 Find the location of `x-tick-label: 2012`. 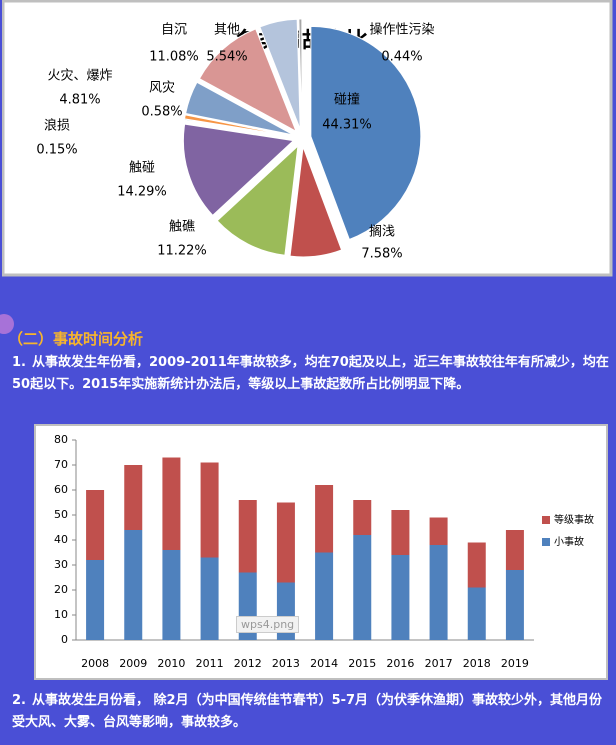

x-tick-label: 2012 is located at coordinates (248, 663).